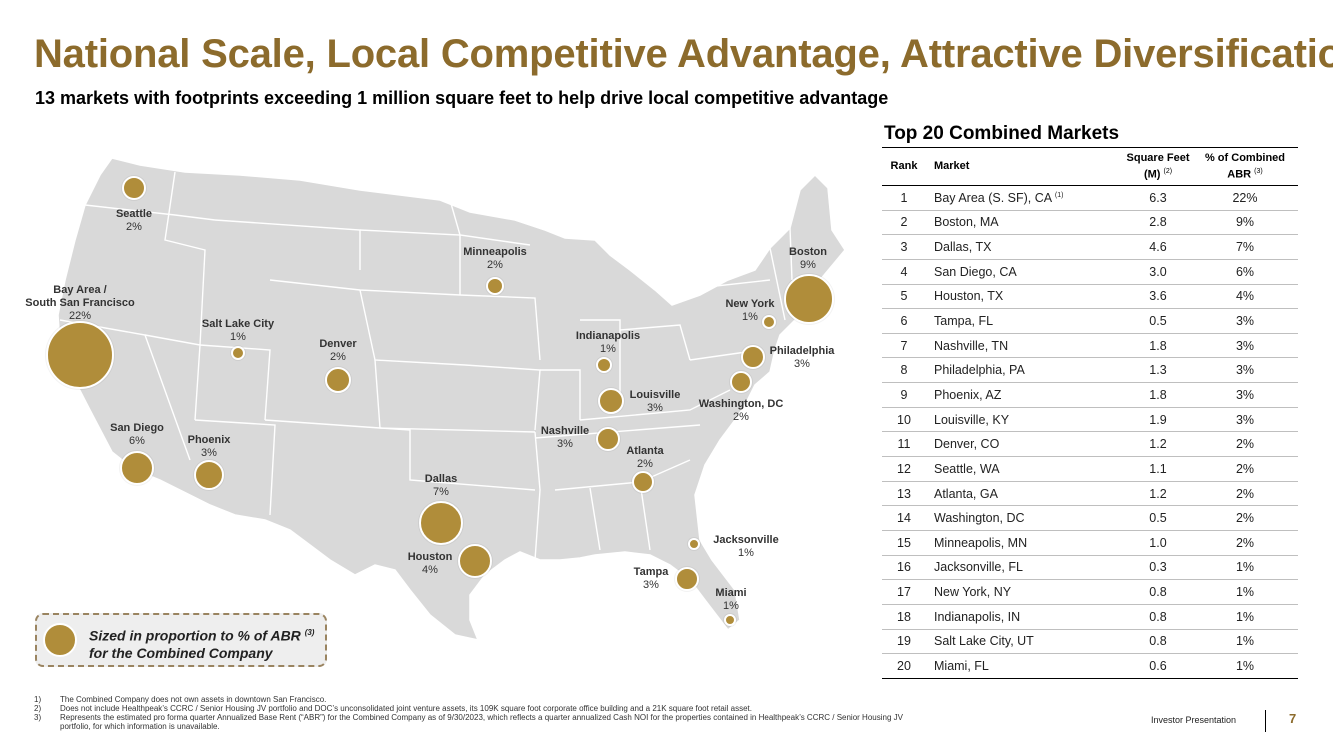 The height and width of the screenshot is (749, 1333). What do you see at coordinates (1158, 197) in the screenshot?
I see `cell-sqft: 6.3` at bounding box center [1158, 197].